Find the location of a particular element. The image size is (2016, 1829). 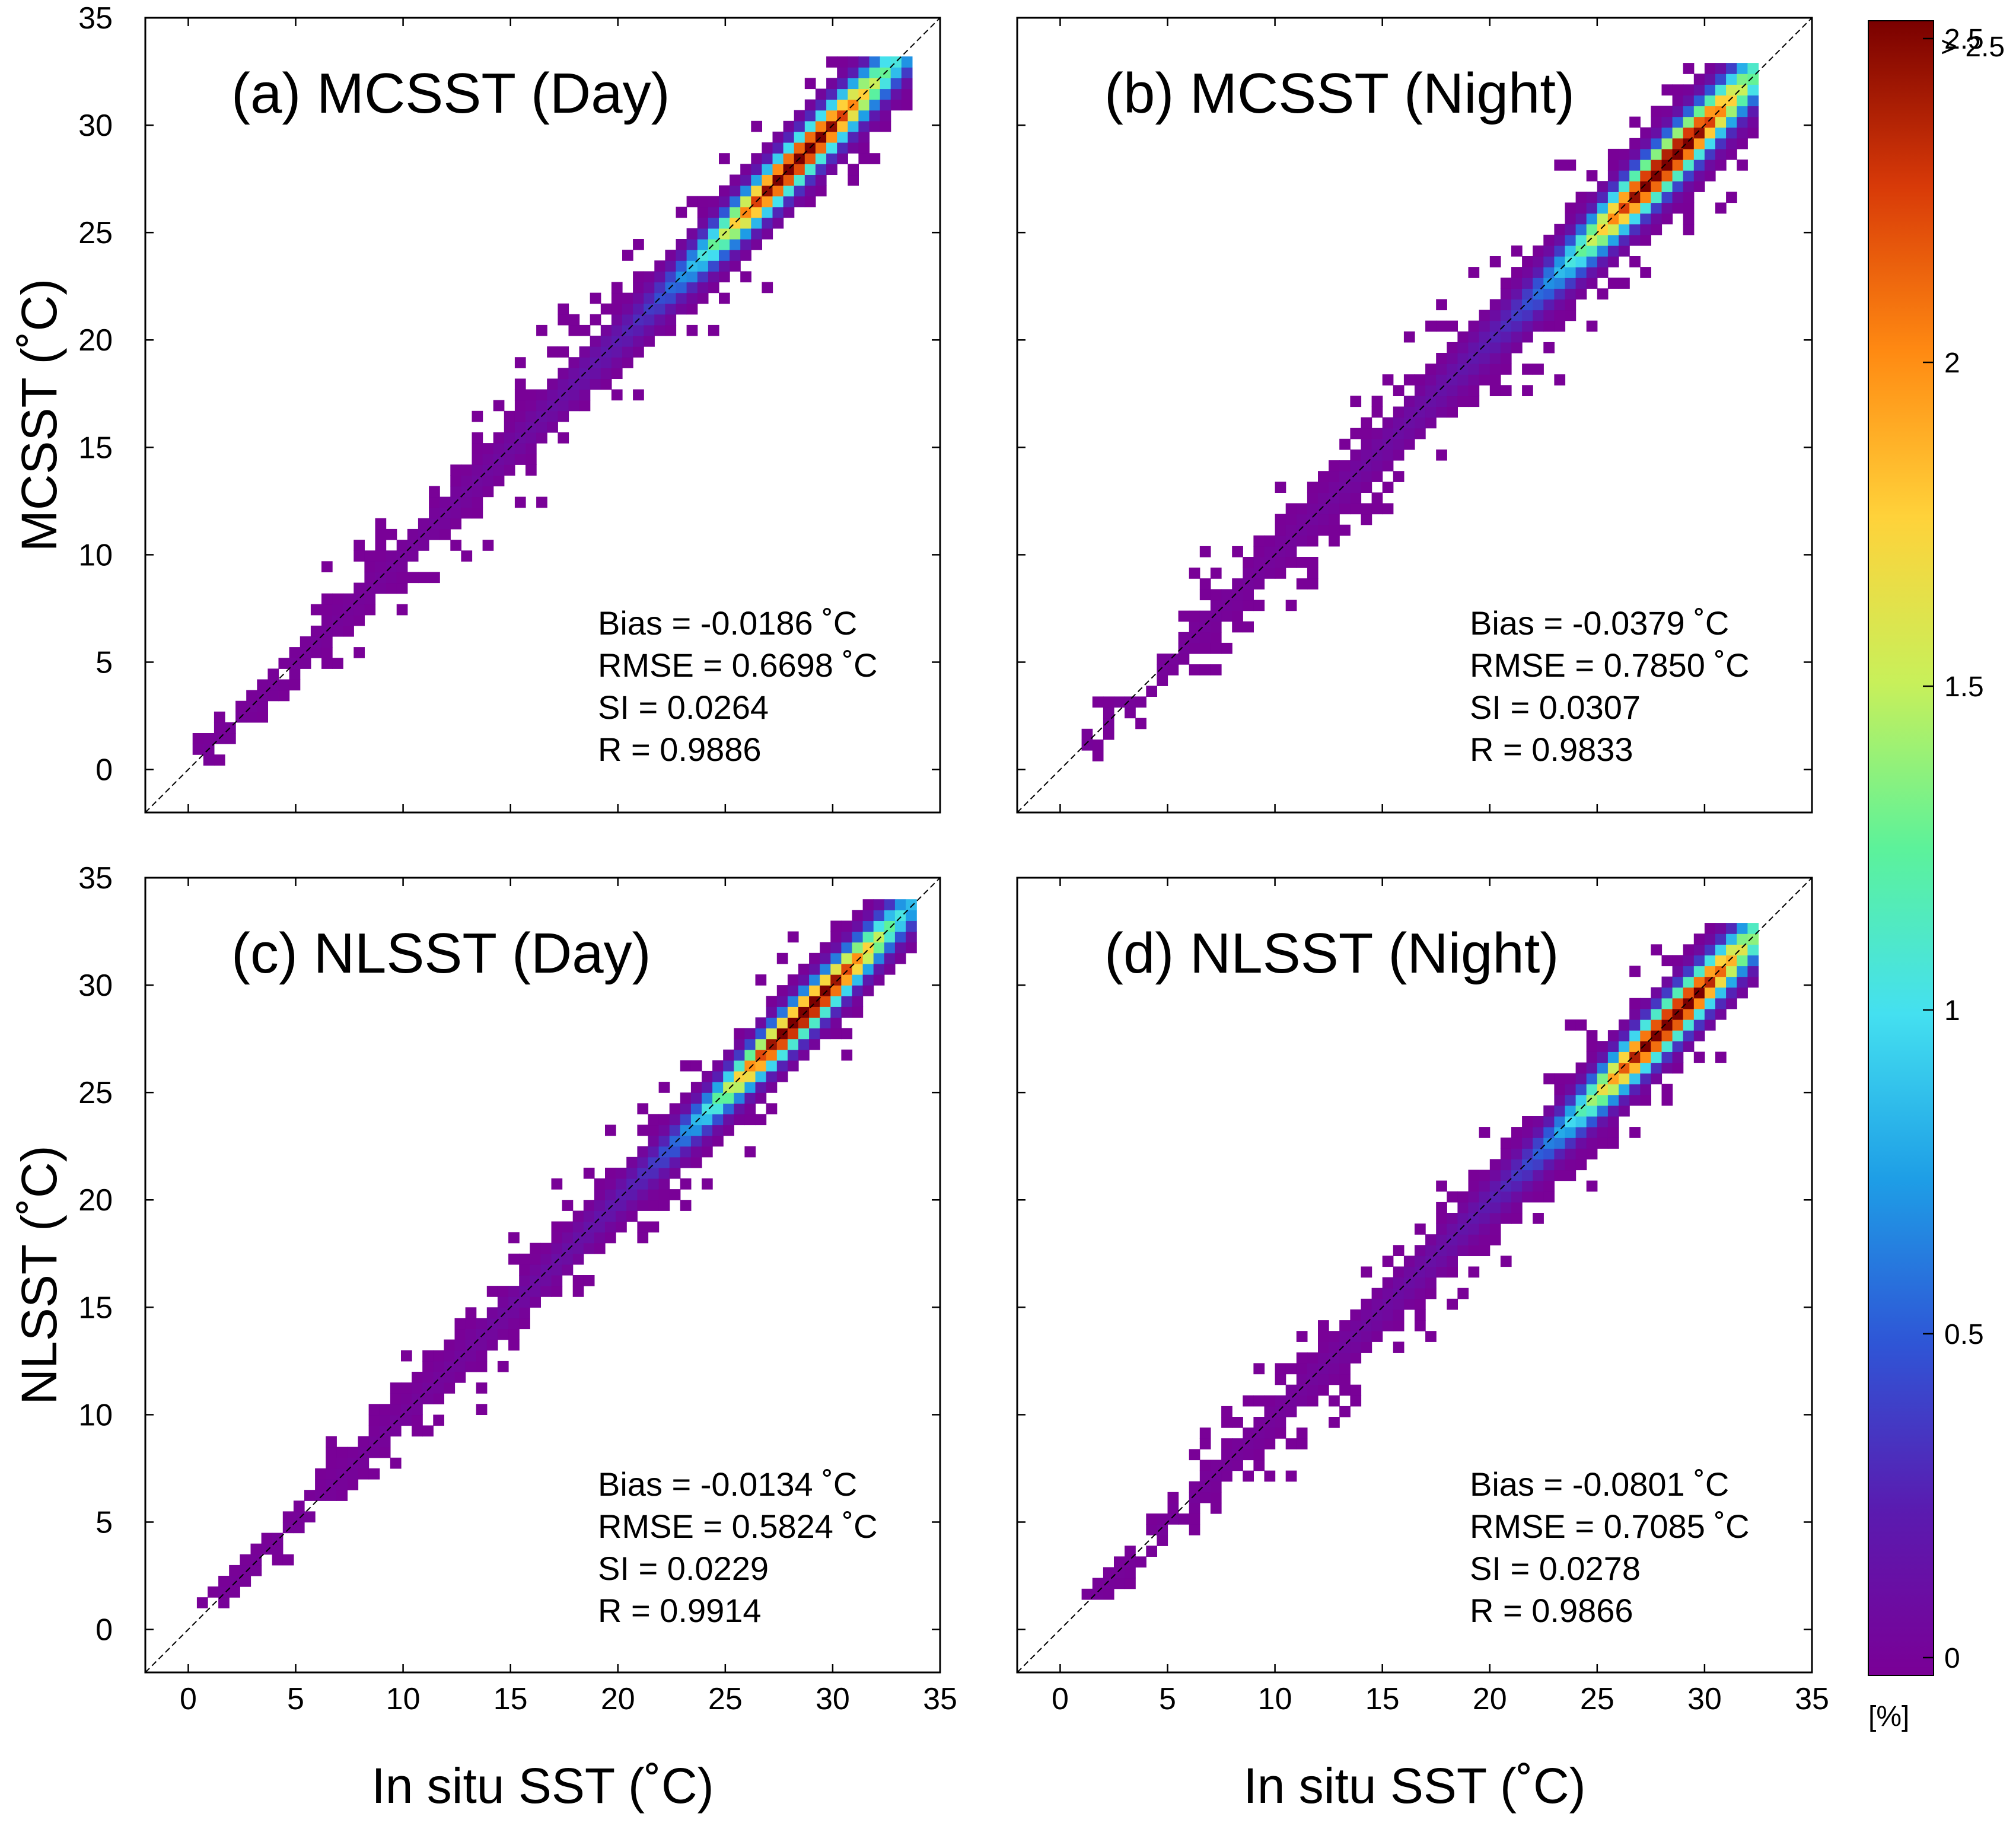

x-tick-label: 0 is located at coordinates (1060, 1699).